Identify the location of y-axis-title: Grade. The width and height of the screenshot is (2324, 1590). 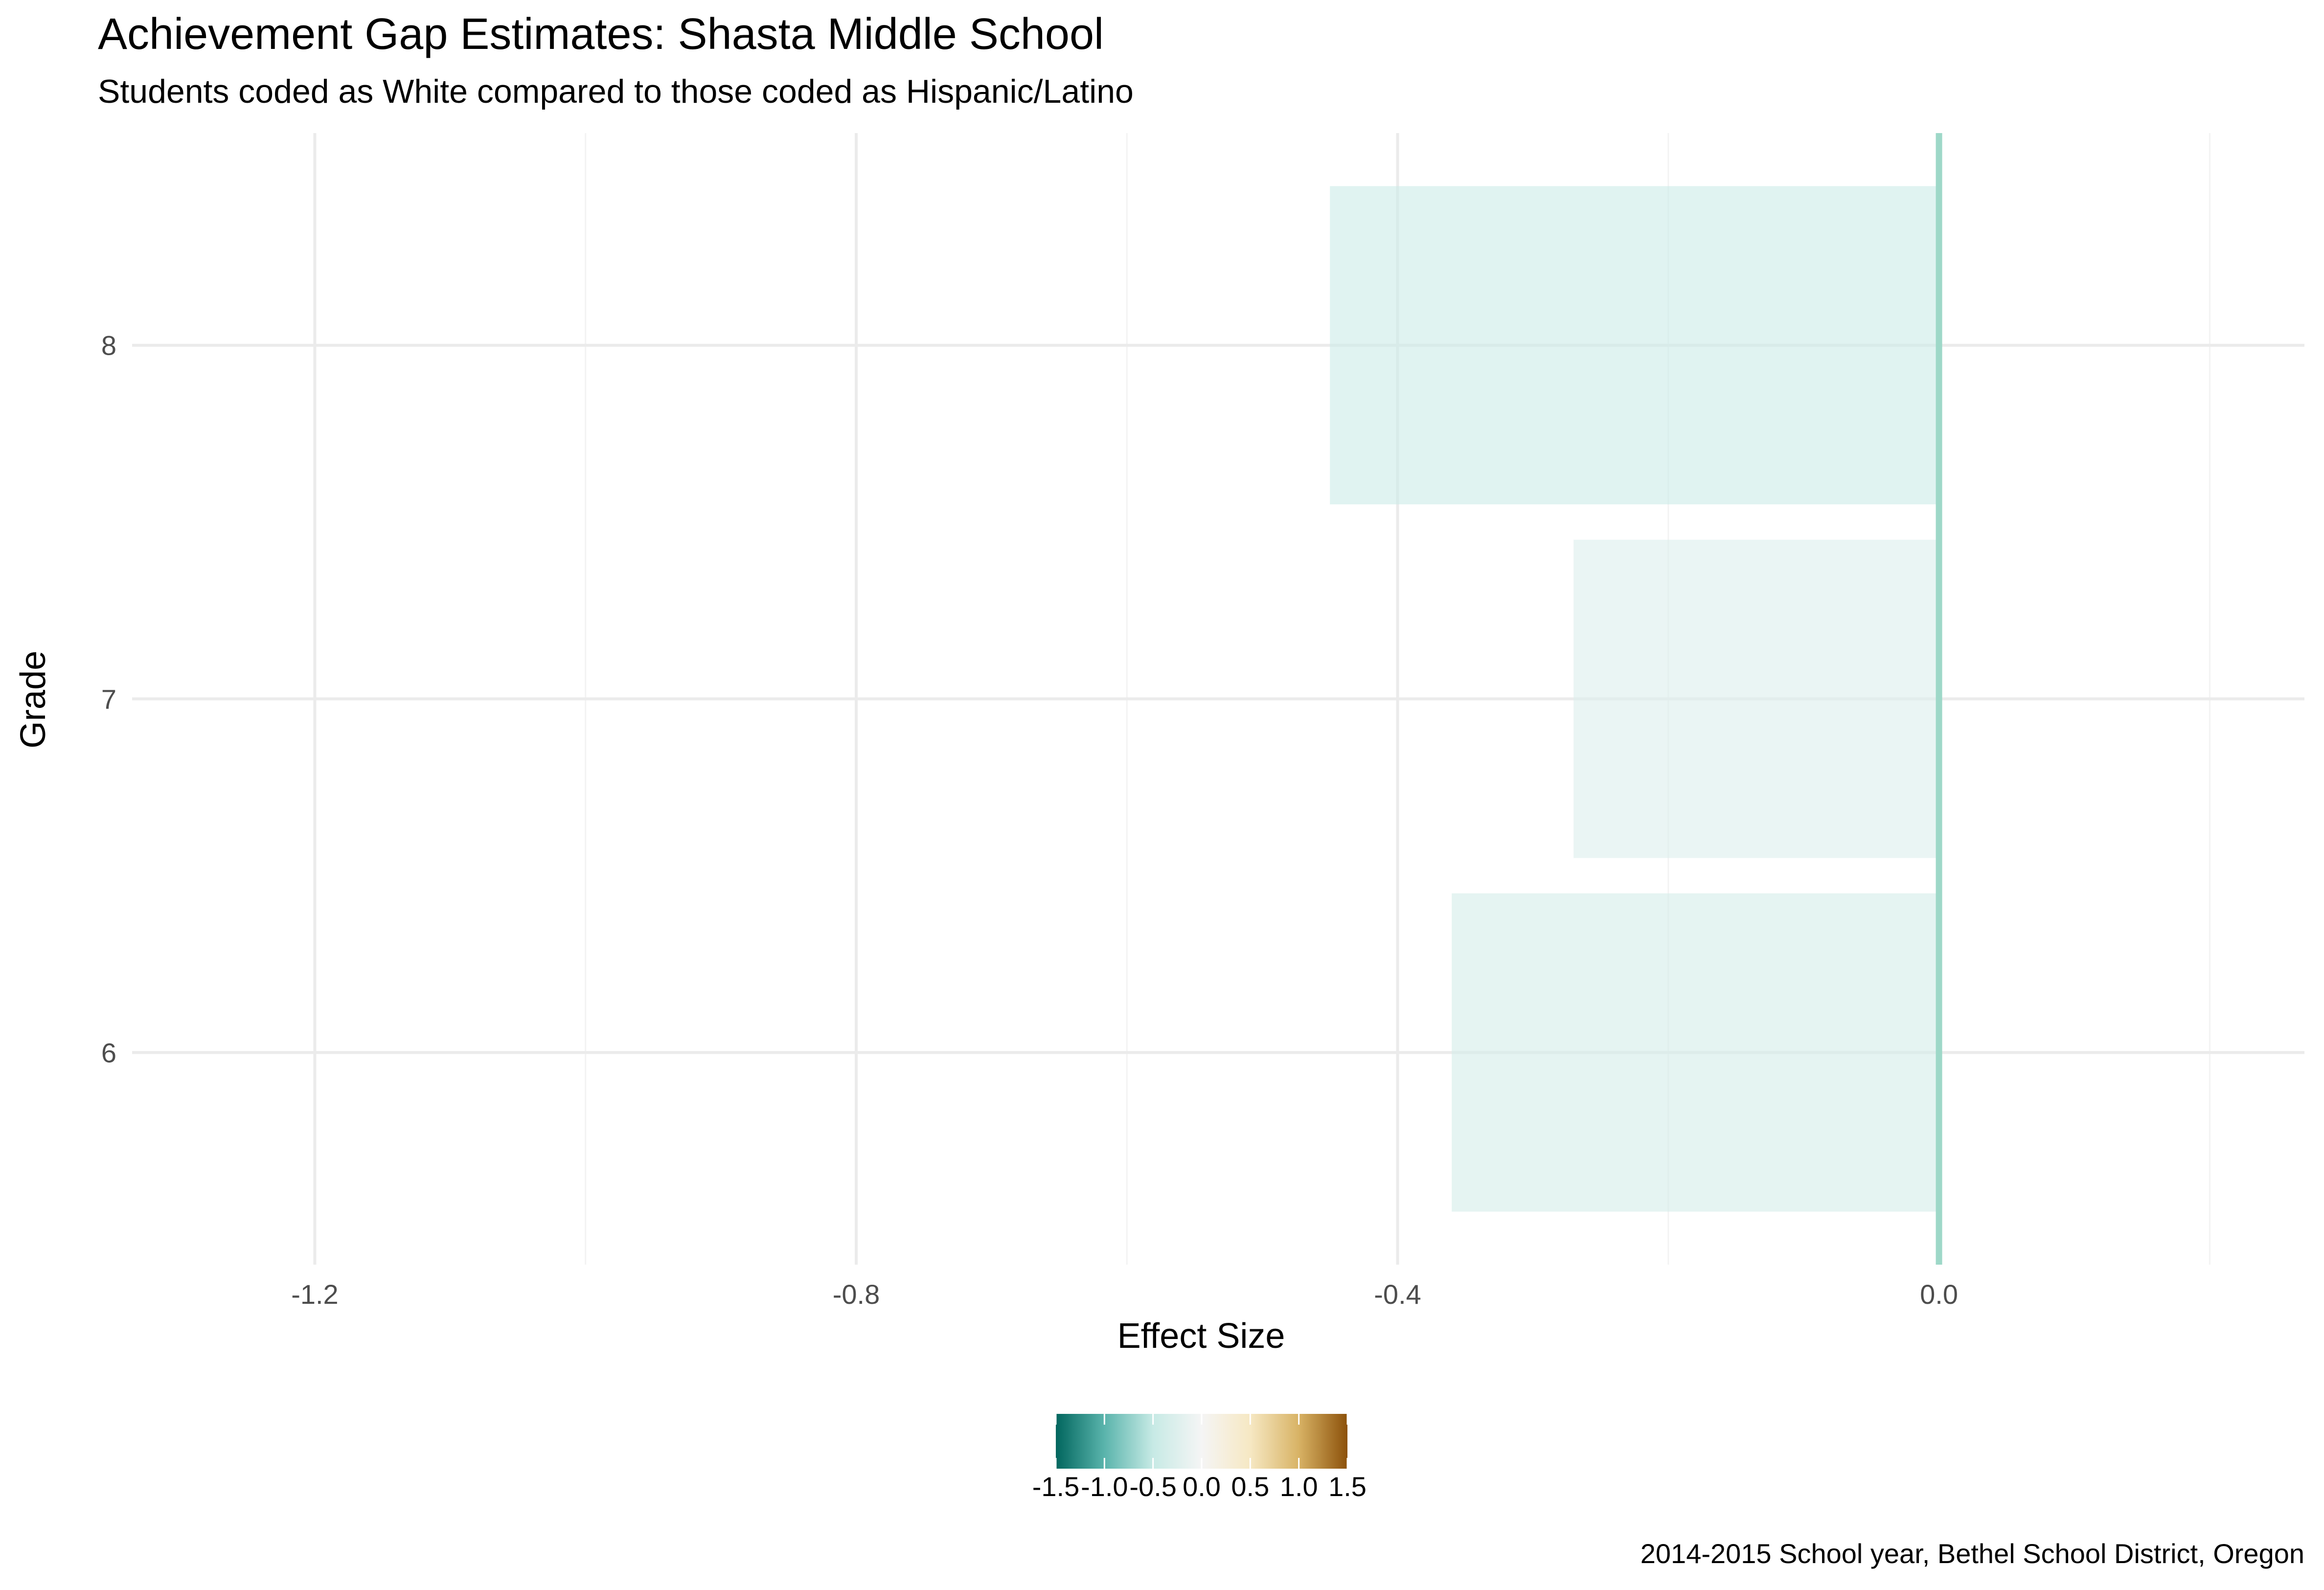
(34, 700).